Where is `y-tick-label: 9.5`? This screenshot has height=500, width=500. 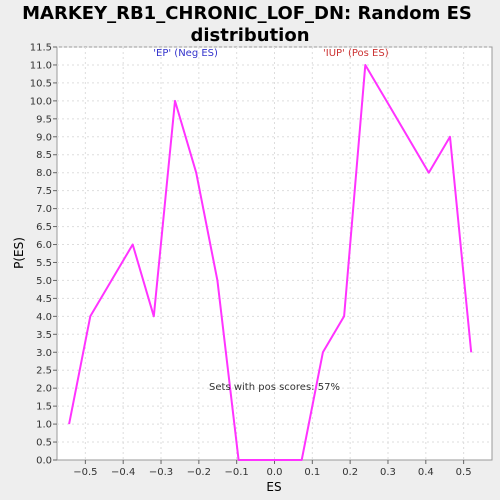 y-tick-label: 9.5 is located at coordinates (44, 119).